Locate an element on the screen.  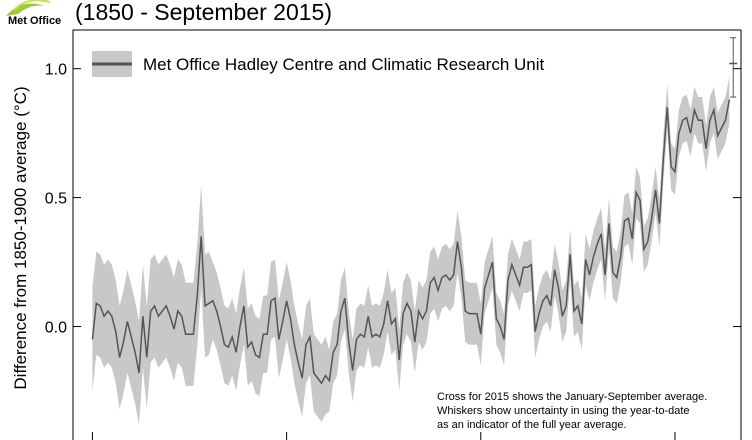
logo: Met Office is located at coordinates (34, 21).